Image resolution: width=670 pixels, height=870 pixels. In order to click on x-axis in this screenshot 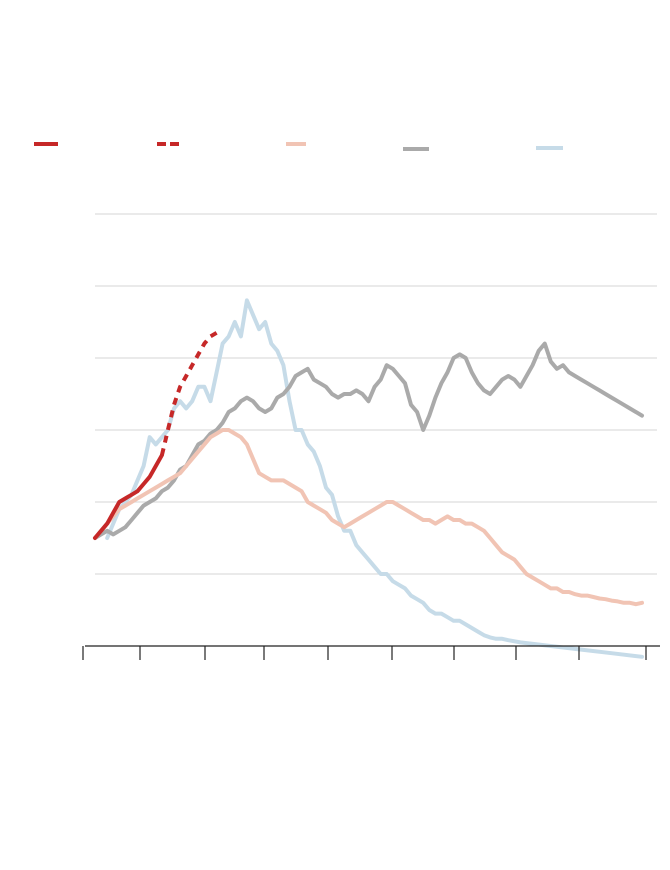, I will do `click(371, 652)`.